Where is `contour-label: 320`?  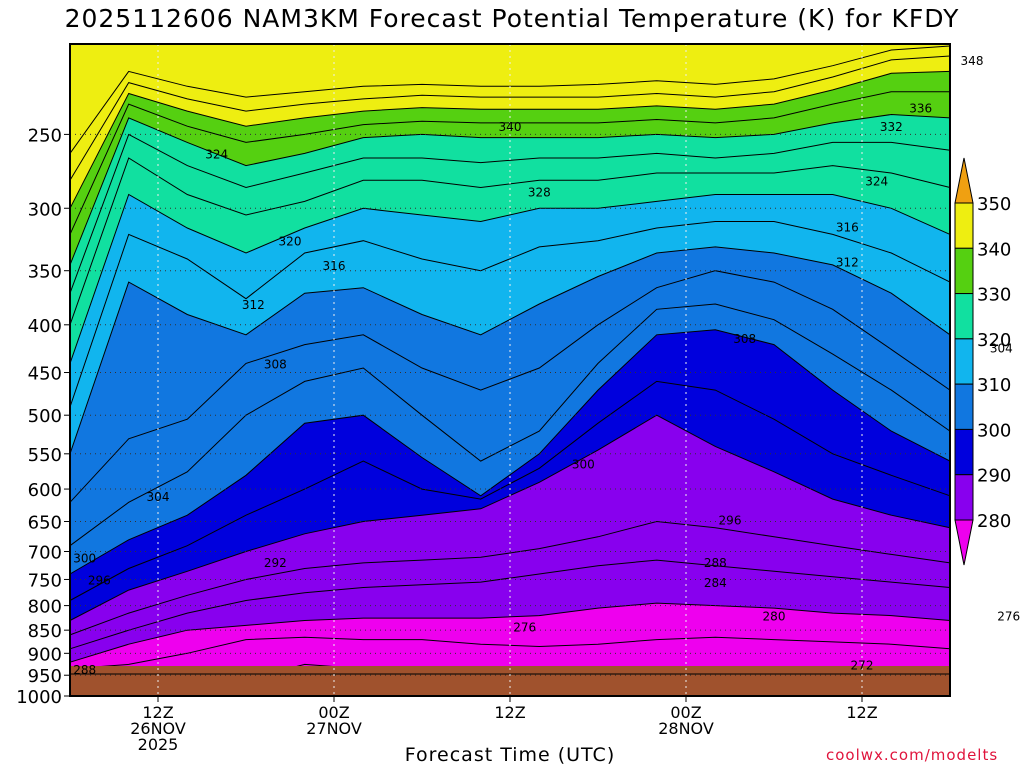 contour-label: 320 is located at coordinates (290, 242).